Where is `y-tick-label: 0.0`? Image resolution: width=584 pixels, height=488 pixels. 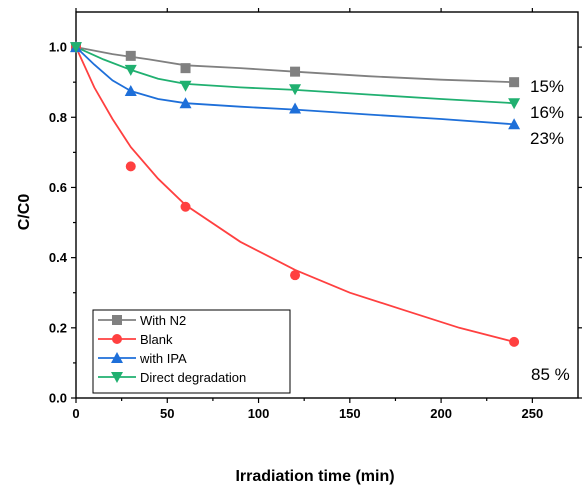
y-tick-label: 0.0 is located at coordinates (58, 398).